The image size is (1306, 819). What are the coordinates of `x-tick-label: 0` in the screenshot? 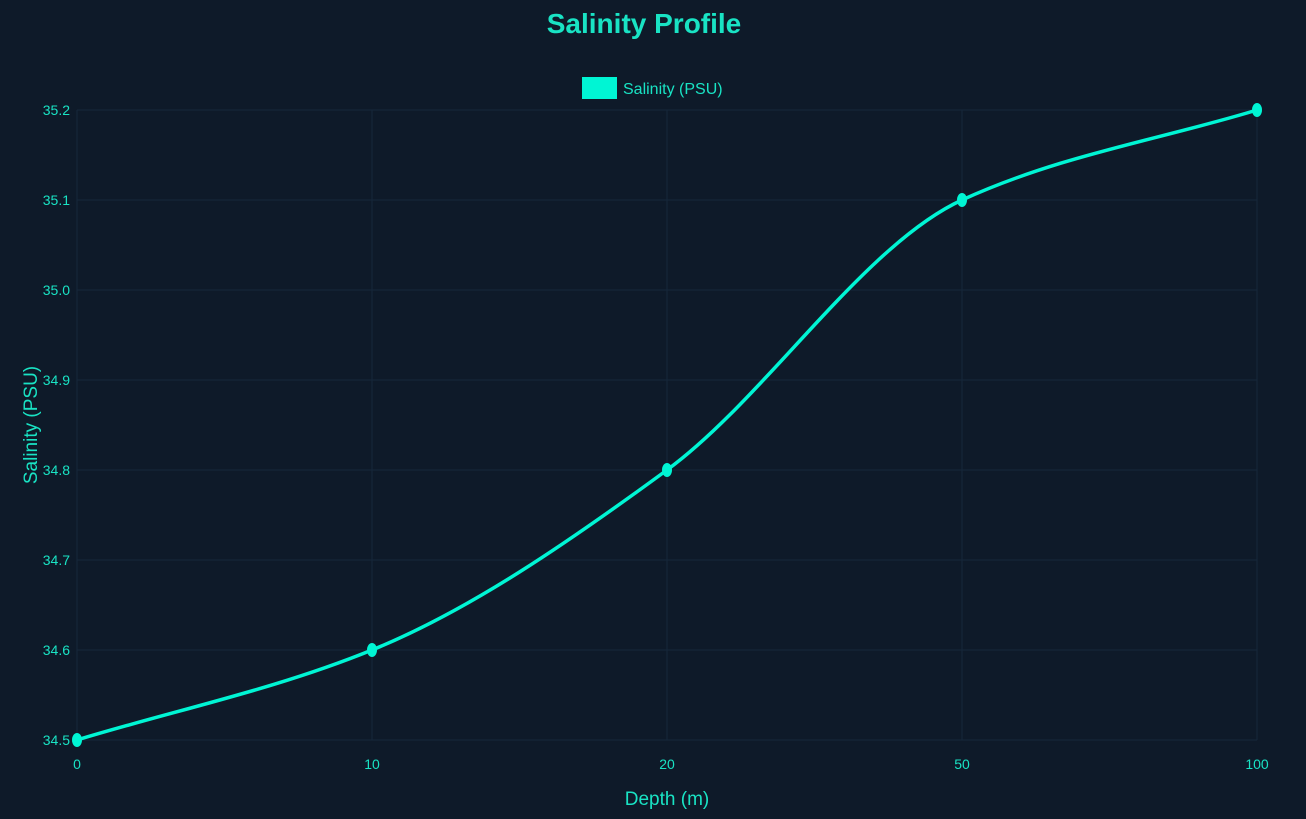 It's located at (77, 764).